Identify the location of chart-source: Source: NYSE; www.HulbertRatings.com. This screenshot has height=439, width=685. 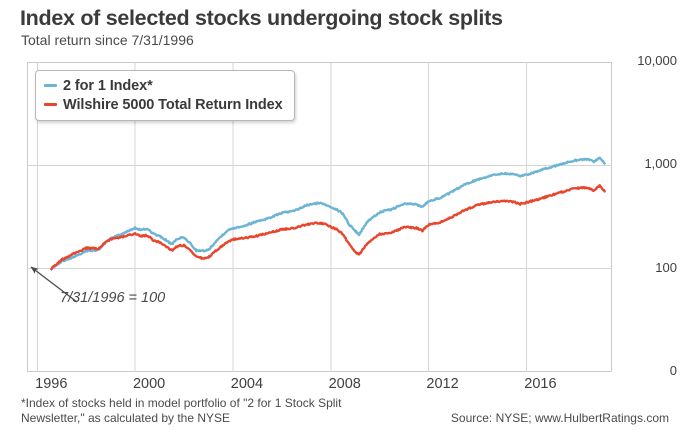
(559, 418).